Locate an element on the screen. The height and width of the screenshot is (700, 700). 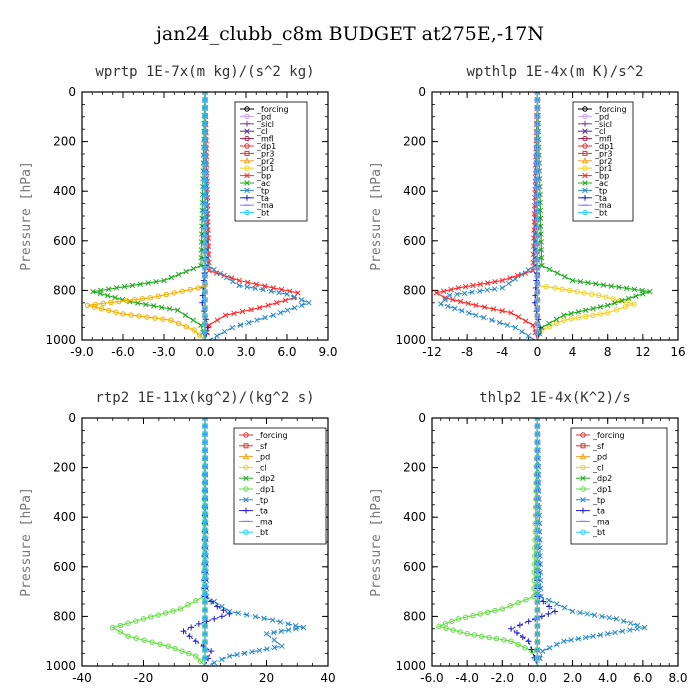
legend-item: _bt is located at coordinates (253, 532).